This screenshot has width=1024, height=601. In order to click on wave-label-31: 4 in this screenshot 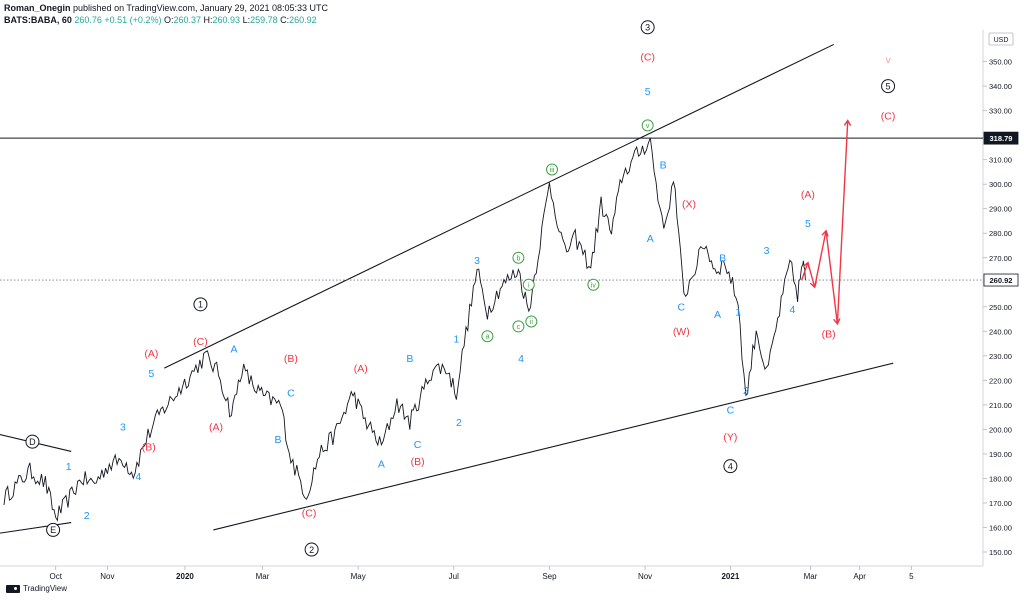, I will do `click(521, 359)`.